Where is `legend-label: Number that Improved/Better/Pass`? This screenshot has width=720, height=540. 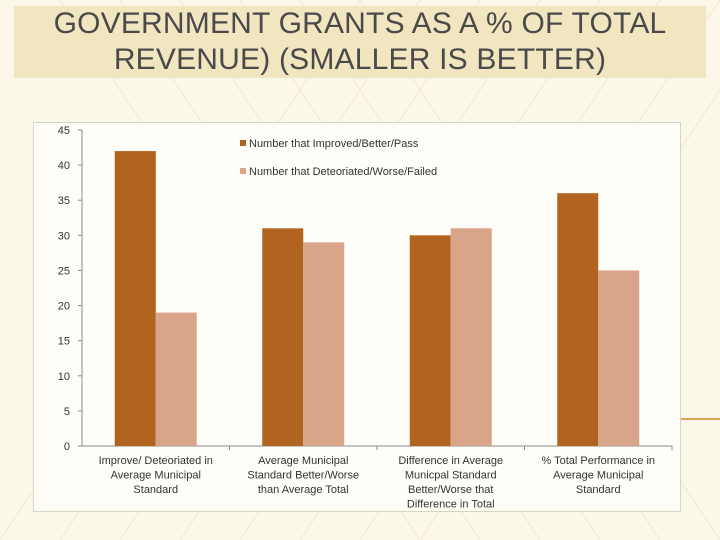
legend-label: Number that Improved/Better/Pass is located at coordinates (334, 144).